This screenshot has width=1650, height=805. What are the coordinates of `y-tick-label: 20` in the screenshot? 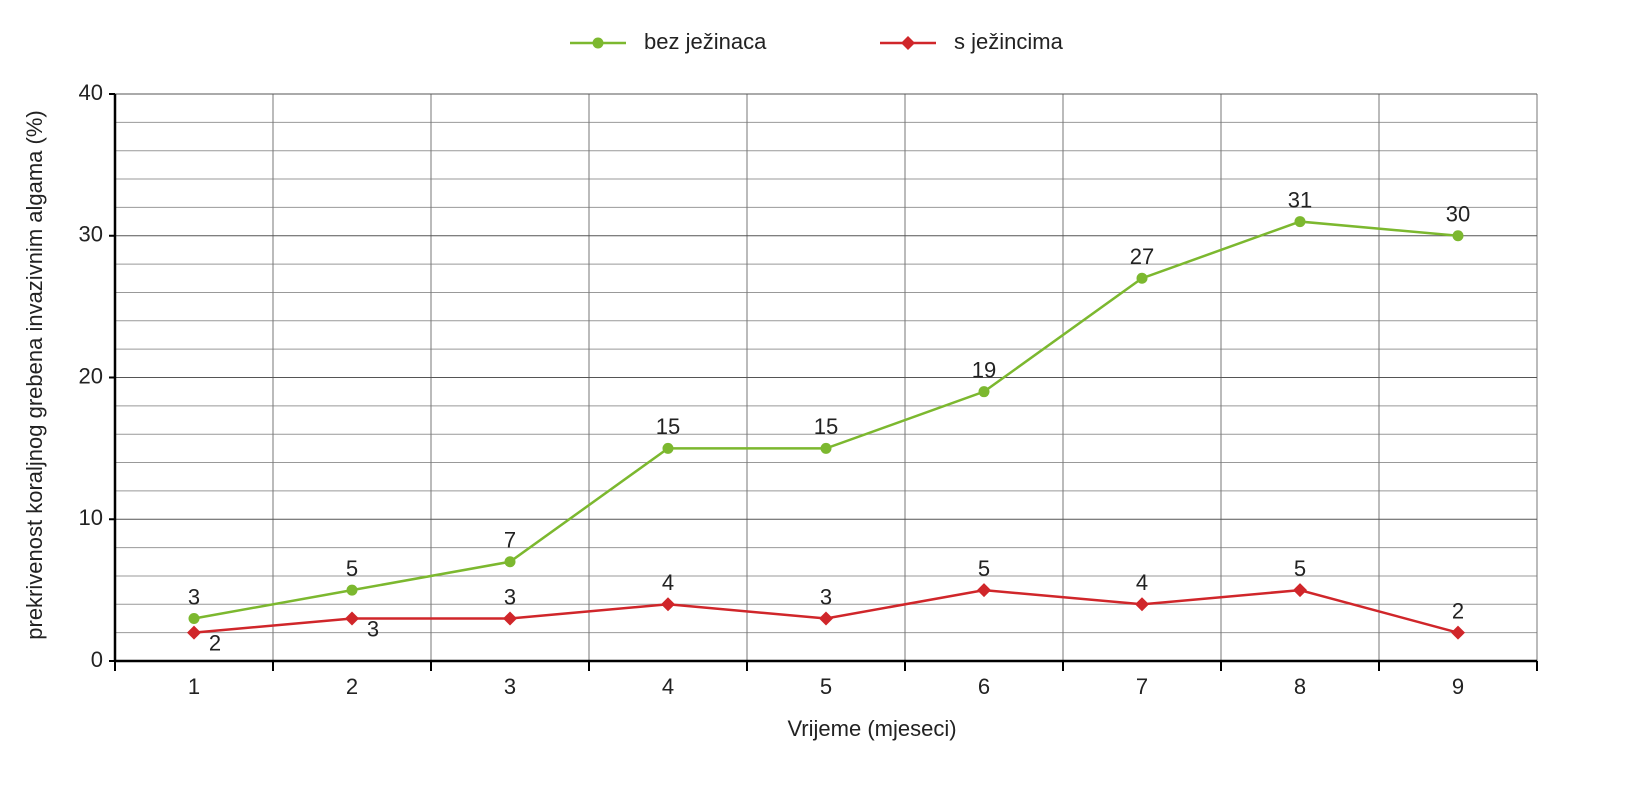 It's located at (91, 375).